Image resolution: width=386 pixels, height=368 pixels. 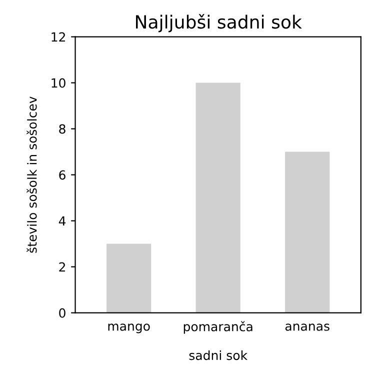 I want to click on y-tick-label: 8, so click(x=62, y=129).